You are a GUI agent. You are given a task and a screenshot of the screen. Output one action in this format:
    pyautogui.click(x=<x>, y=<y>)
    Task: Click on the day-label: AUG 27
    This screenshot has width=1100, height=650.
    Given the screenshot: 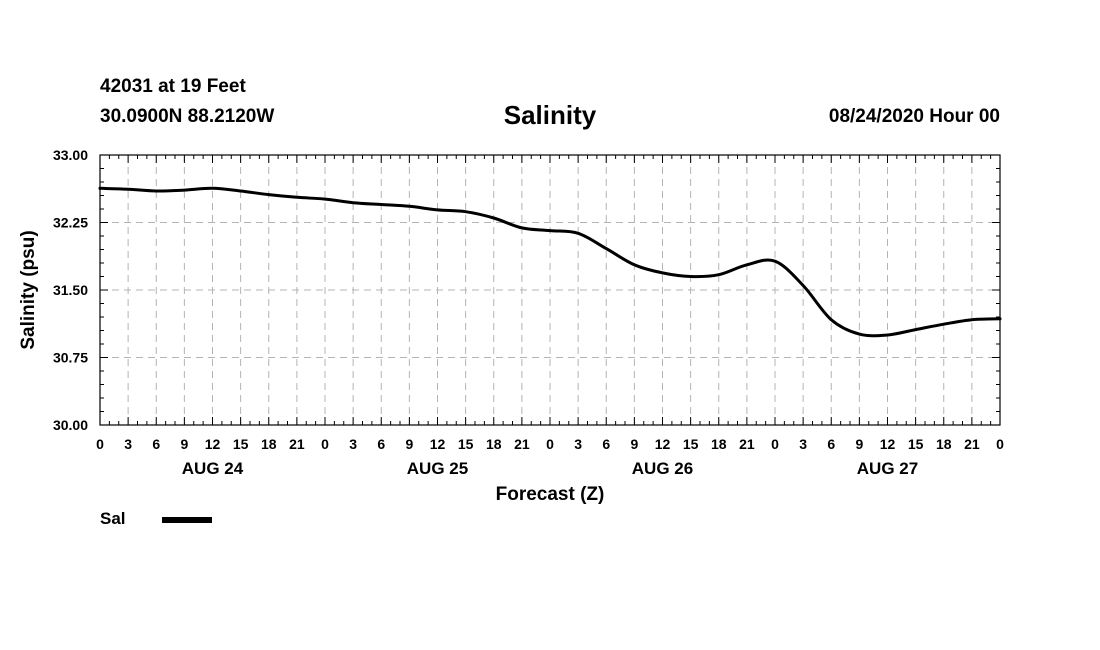 What is the action you would take?
    pyautogui.click(x=887, y=468)
    